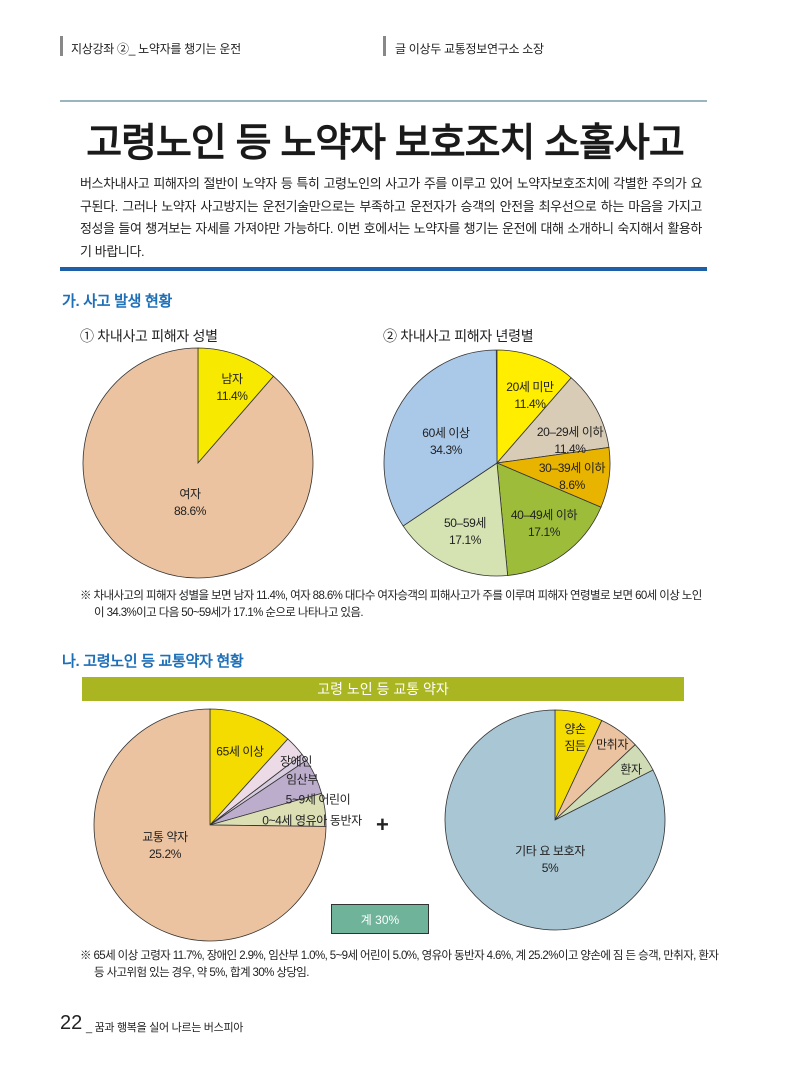 This screenshot has height=1070, width=794. What do you see at coordinates (156, 49) in the screenshot?
I see `header-section: 지상강좌 ②_ 노약자를 챙기는 운전` at bounding box center [156, 49].